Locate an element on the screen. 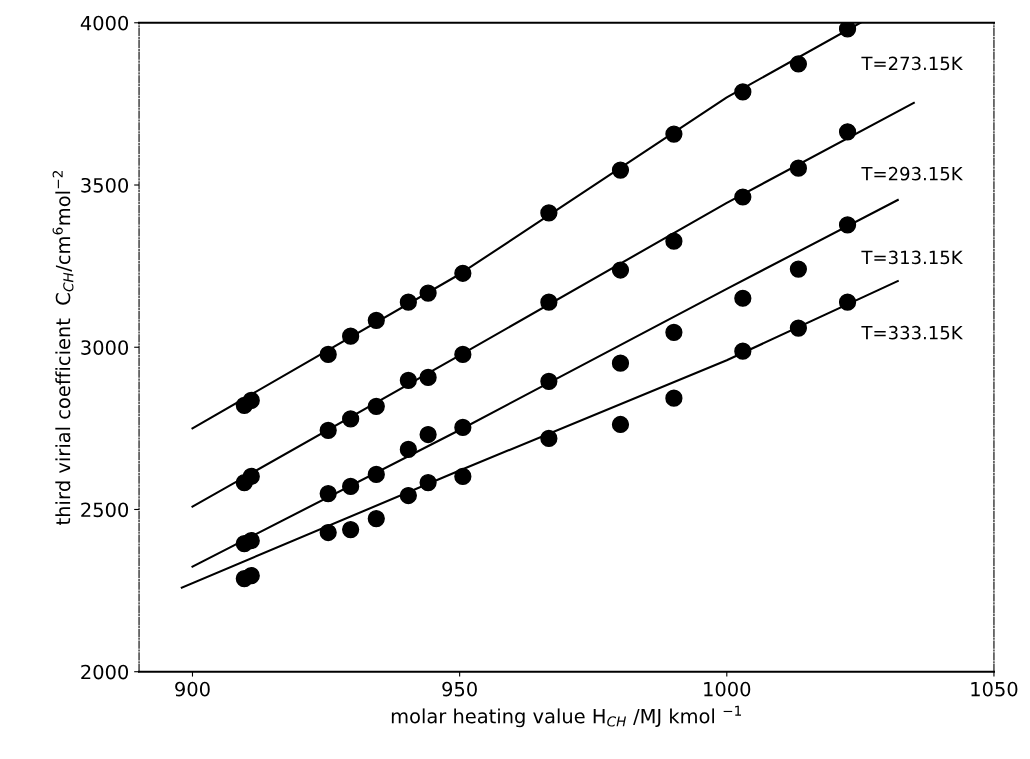 The height and width of the screenshot is (759, 1030). y-tick-label: 4000 is located at coordinates (104, 23).